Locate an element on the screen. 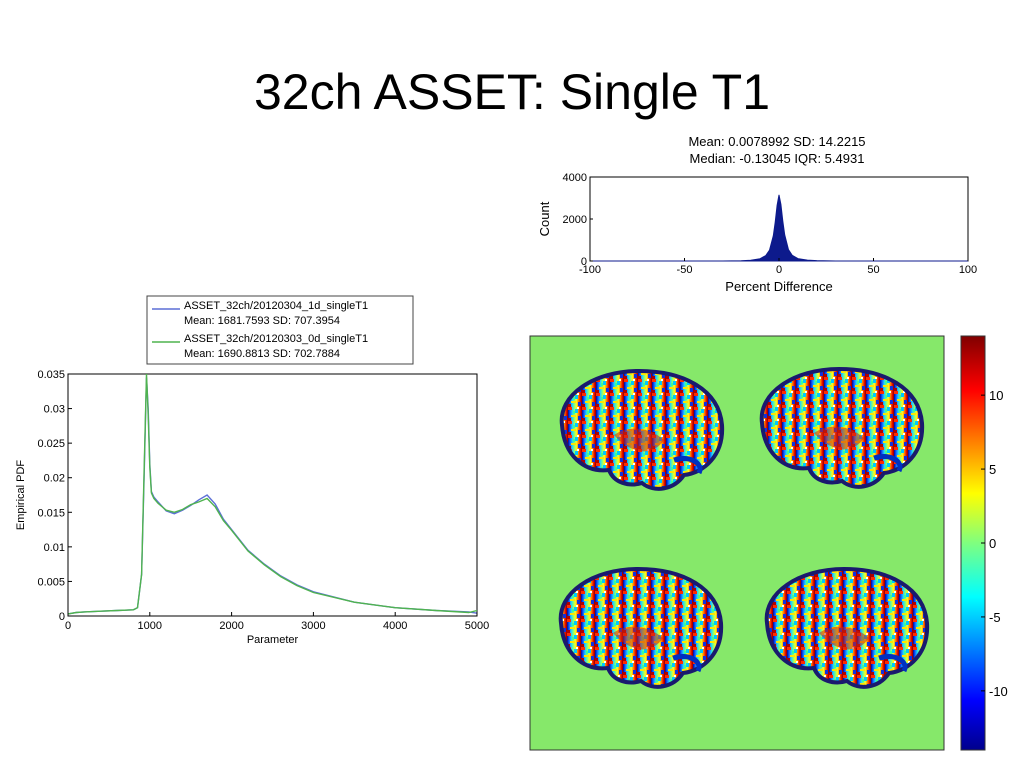 The image size is (1024, 768). colorbar: -10 -5 0 5 10 is located at coordinates (984, 543).